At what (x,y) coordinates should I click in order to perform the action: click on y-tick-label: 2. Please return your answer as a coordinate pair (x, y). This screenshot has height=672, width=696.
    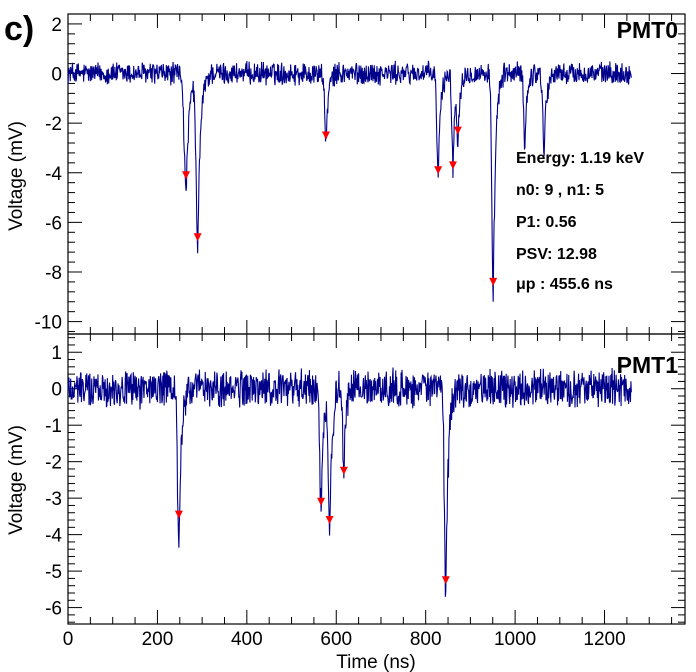
    Looking at the image, I should click on (56, 25).